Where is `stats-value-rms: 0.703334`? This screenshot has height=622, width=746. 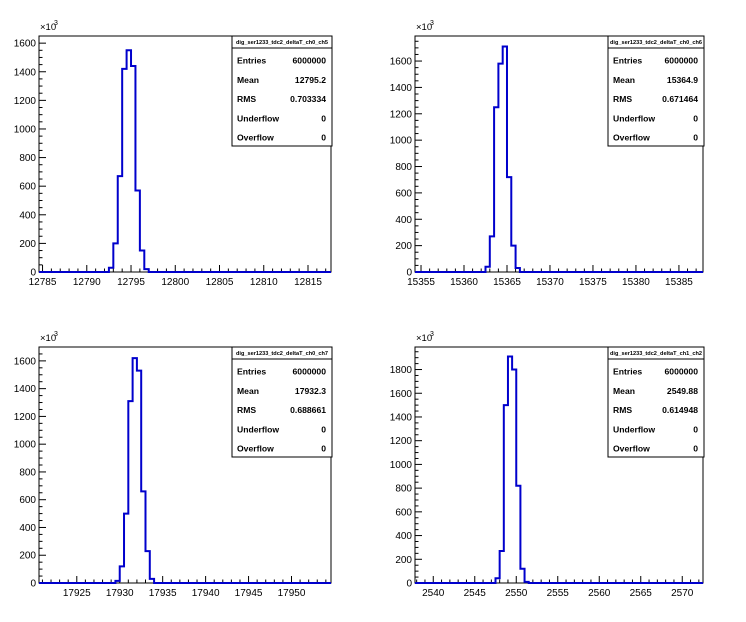 stats-value-rms: 0.703334 is located at coordinates (308, 99).